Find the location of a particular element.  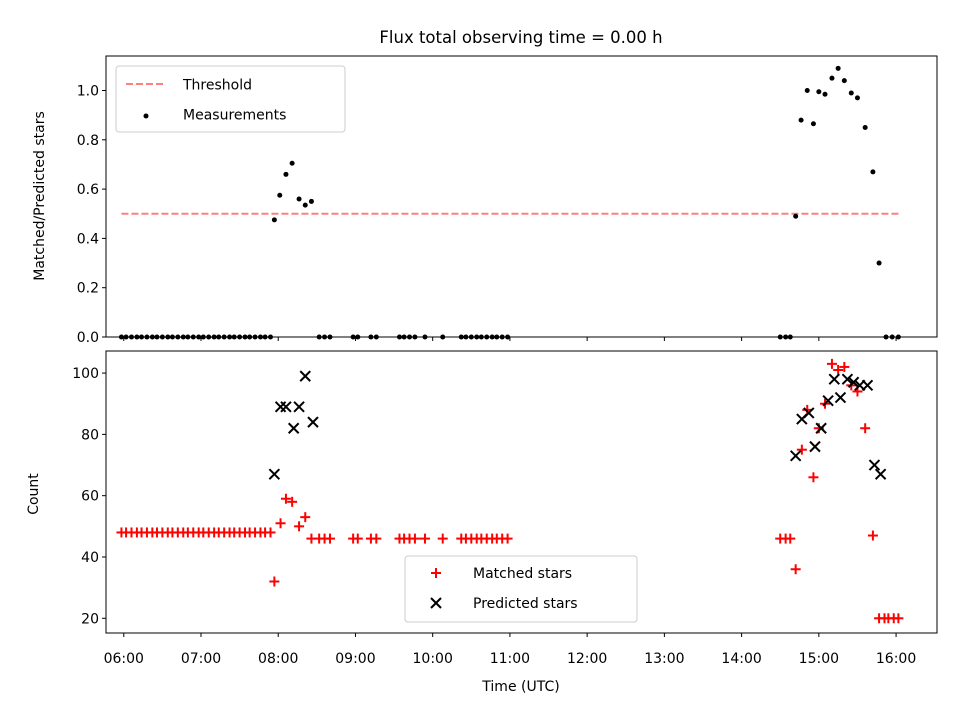

top-y-tick-label: 0.2 is located at coordinates (88, 289).